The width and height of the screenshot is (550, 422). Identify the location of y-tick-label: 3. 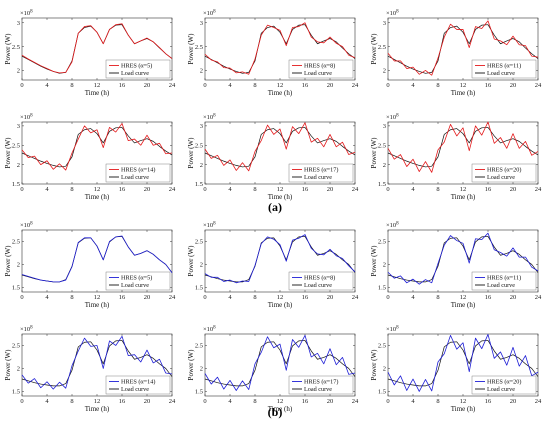
(201, 126).